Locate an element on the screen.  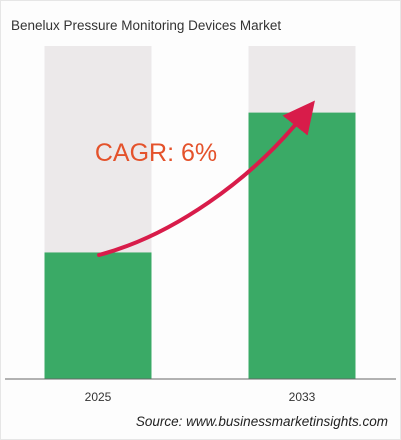
x-tick-label-2025: 2025 is located at coordinates (98, 397).